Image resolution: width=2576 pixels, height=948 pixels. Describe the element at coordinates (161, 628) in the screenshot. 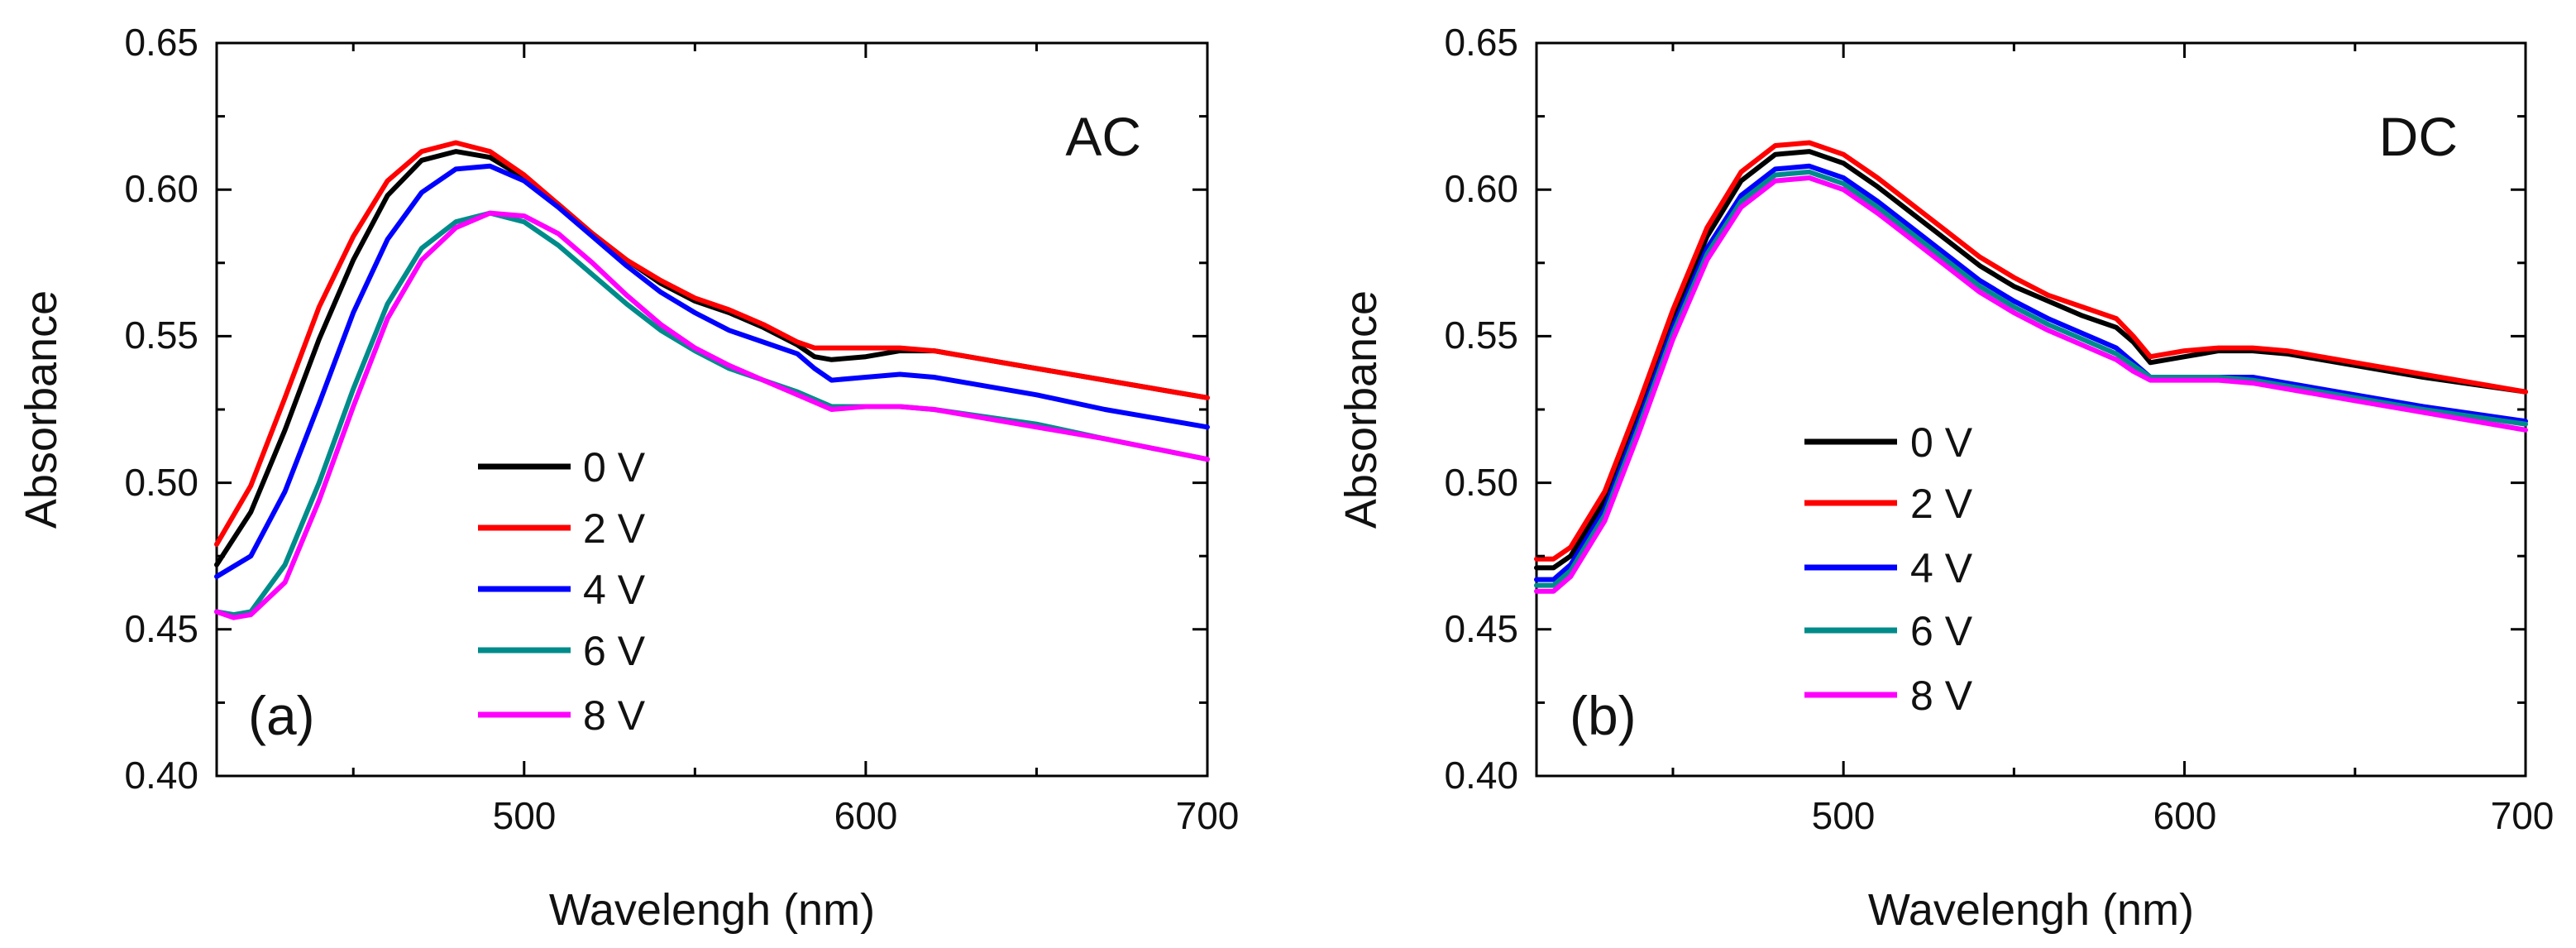

I see `panel-a-ytick-label: 0.45` at that location.